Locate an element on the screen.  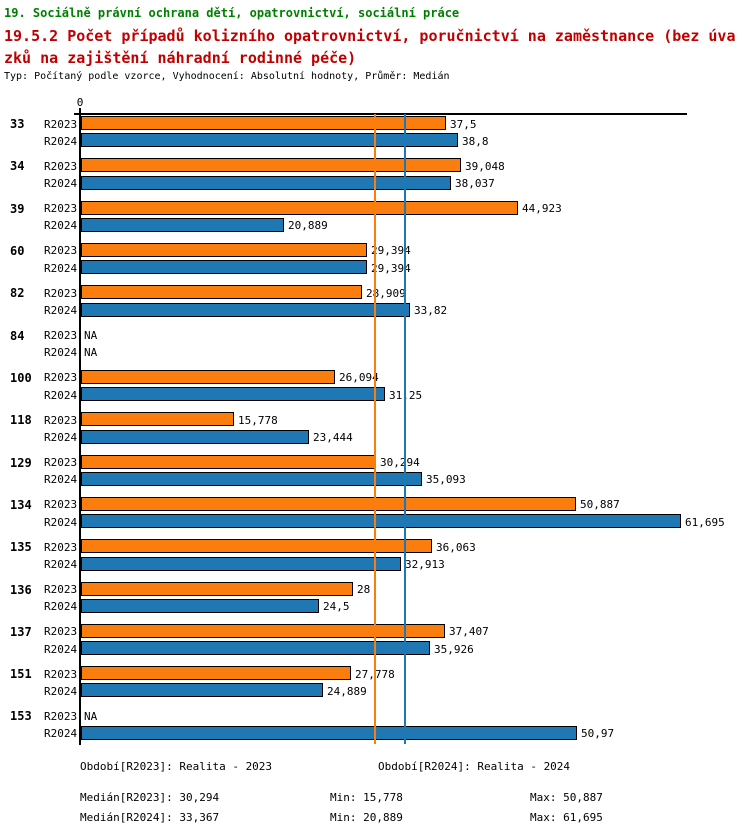
row-id-label: 136 is located at coordinates (21, 589).